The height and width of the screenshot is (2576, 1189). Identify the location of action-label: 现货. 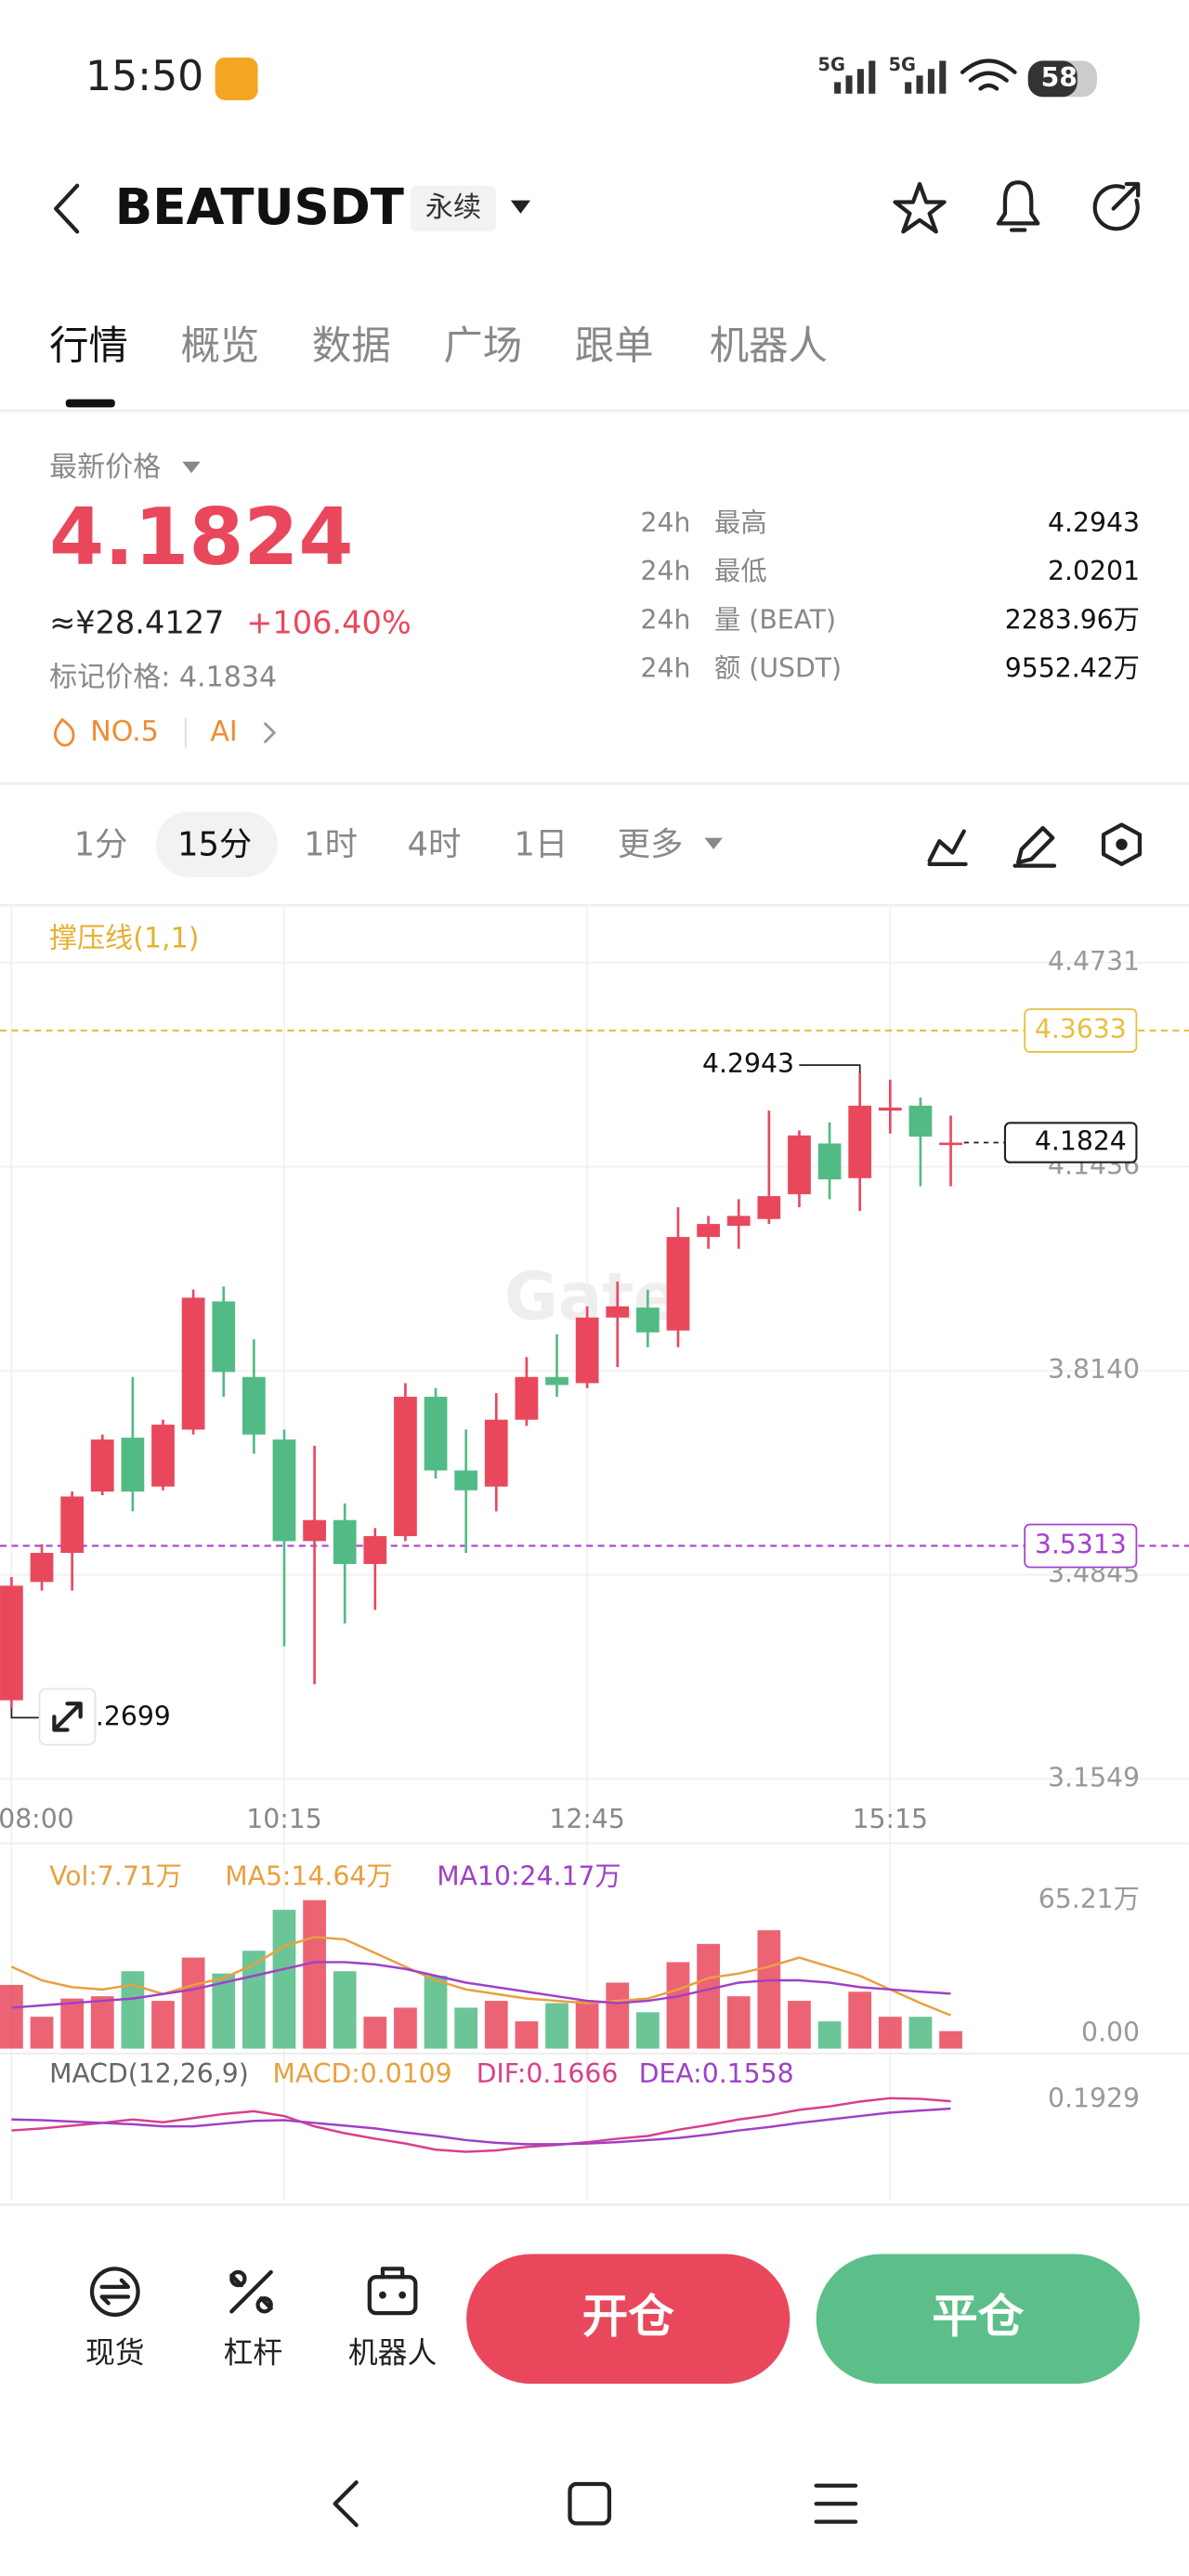
(115, 2352).